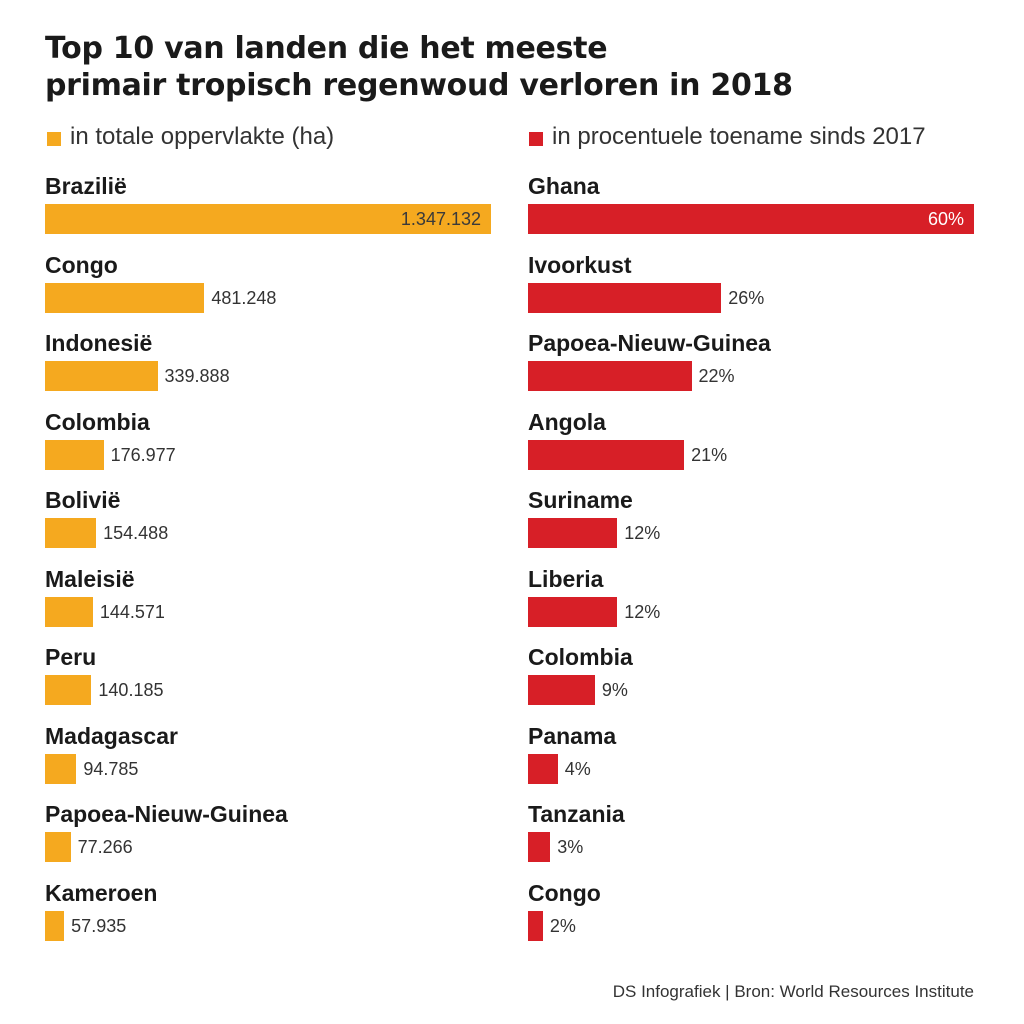 The height and width of the screenshot is (1024, 1024). Describe the element at coordinates (54, 138) in the screenshot. I see `legend-area-swatch` at that location.